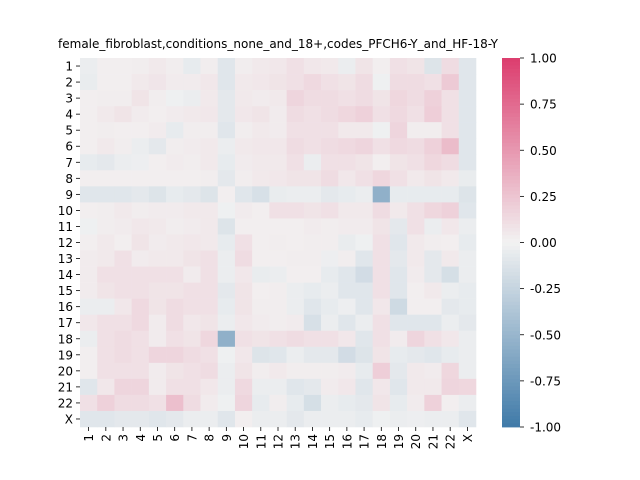 The height and width of the screenshot is (480, 640). Describe the element at coordinates (545, 335) in the screenshot. I see `colorbar-tick-label: -0.50` at that location.